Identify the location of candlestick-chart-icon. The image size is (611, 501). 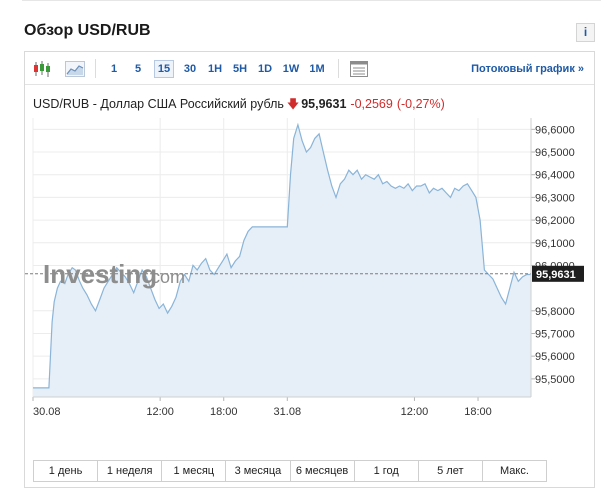
(42, 68).